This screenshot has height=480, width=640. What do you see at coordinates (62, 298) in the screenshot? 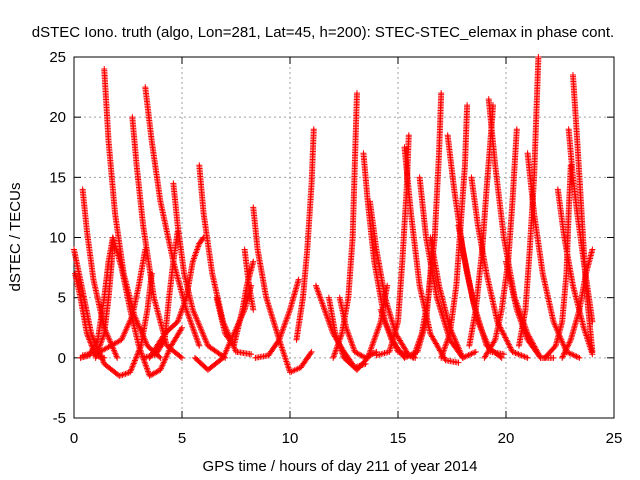
I see `y-tick-label: 5` at bounding box center [62, 298].